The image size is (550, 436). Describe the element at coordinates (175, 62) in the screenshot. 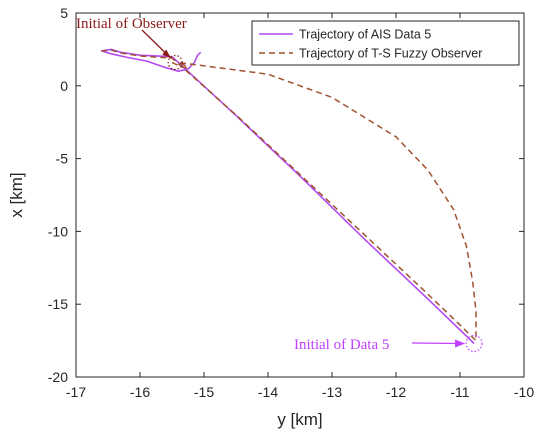

I see `observer-initial-marker` at that location.